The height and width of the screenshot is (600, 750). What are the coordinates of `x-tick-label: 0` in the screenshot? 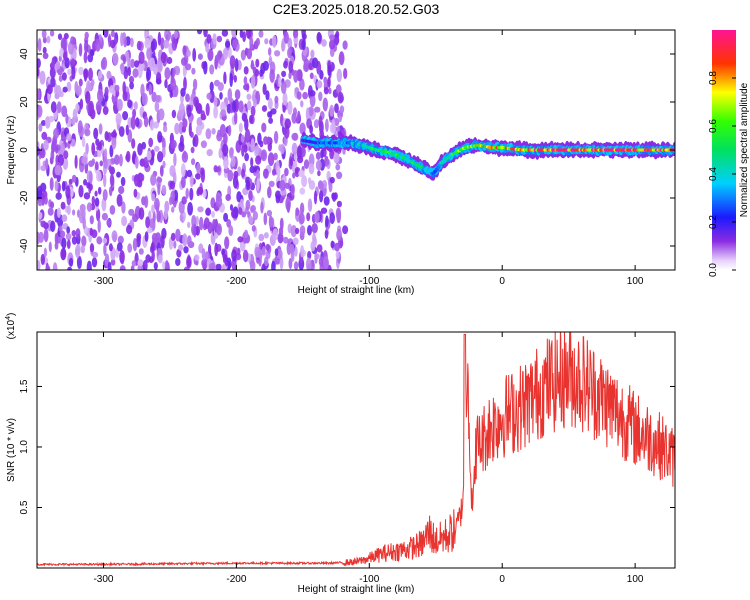 It's located at (502, 579).